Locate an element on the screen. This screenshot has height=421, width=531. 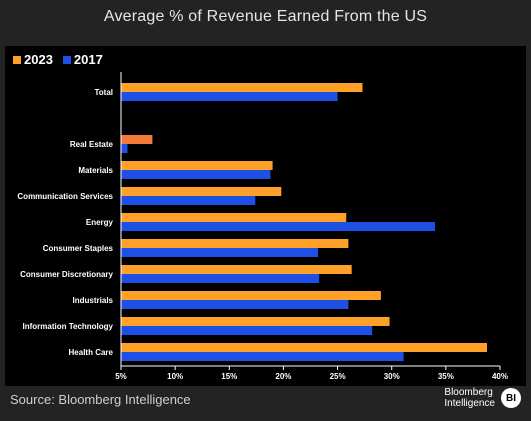
category-label-consumer-staples: Consumer Staples is located at coordinates (78, 248).